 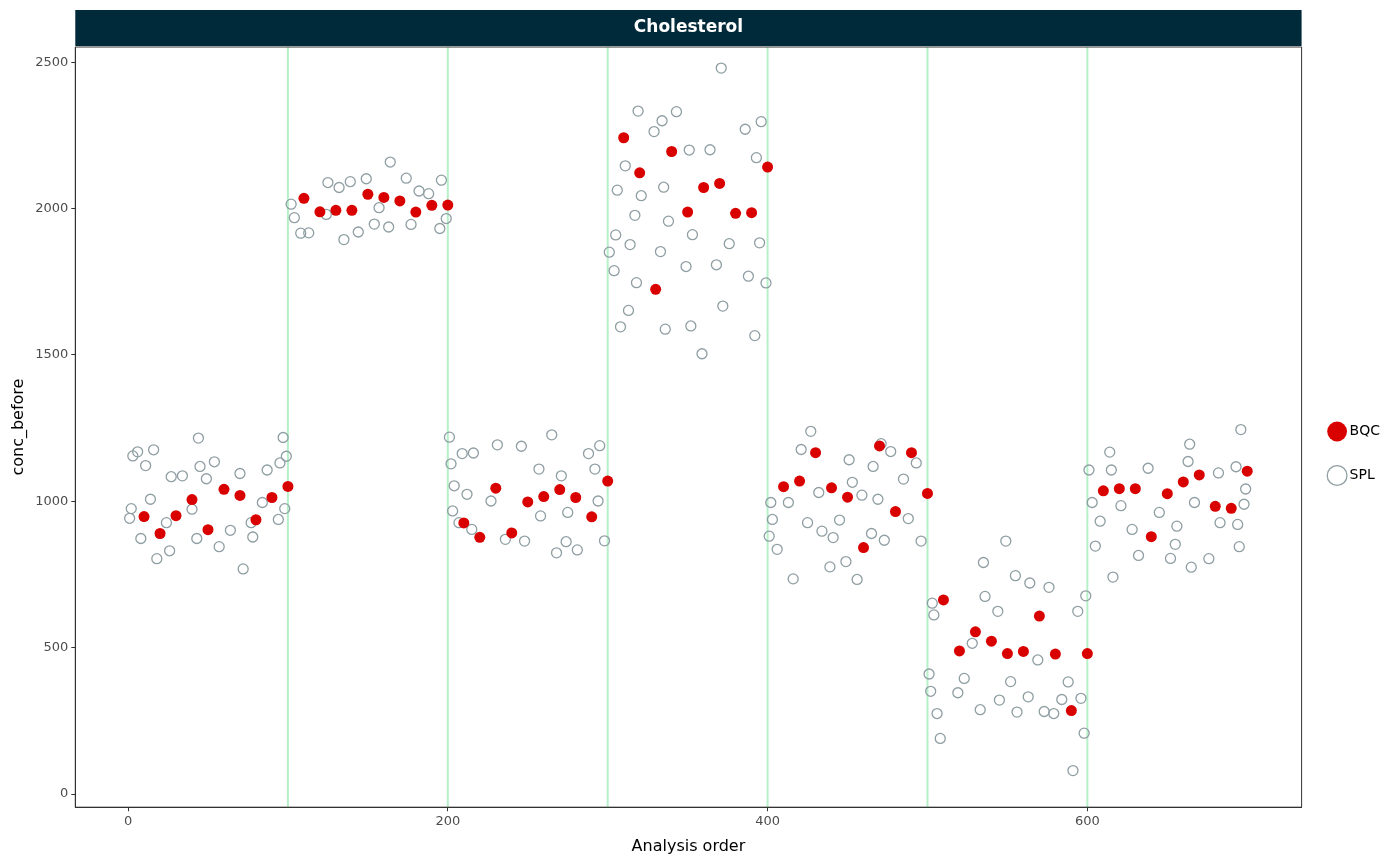 I want to click on y-tick-label: 500, so click(x=56, y=647).